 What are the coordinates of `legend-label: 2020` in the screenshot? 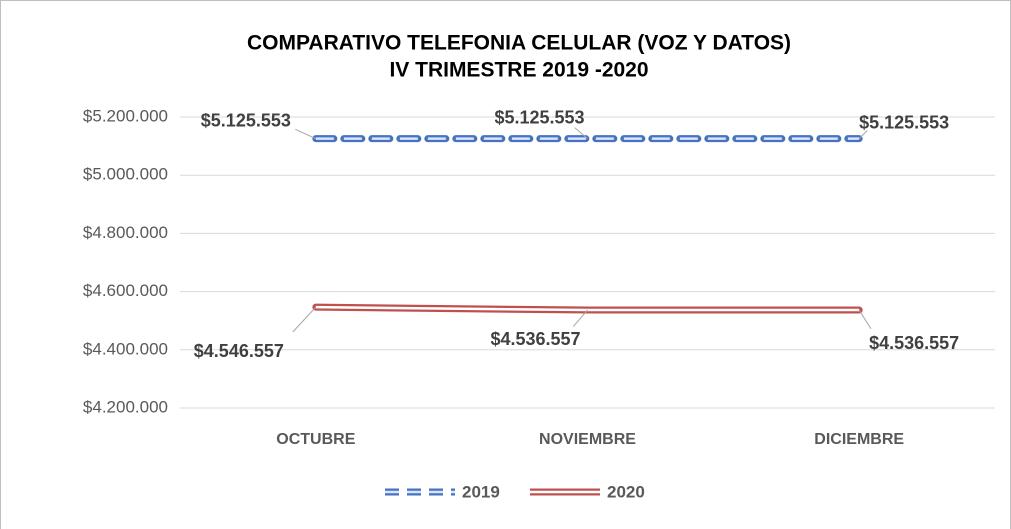 It's located at (626, 491).